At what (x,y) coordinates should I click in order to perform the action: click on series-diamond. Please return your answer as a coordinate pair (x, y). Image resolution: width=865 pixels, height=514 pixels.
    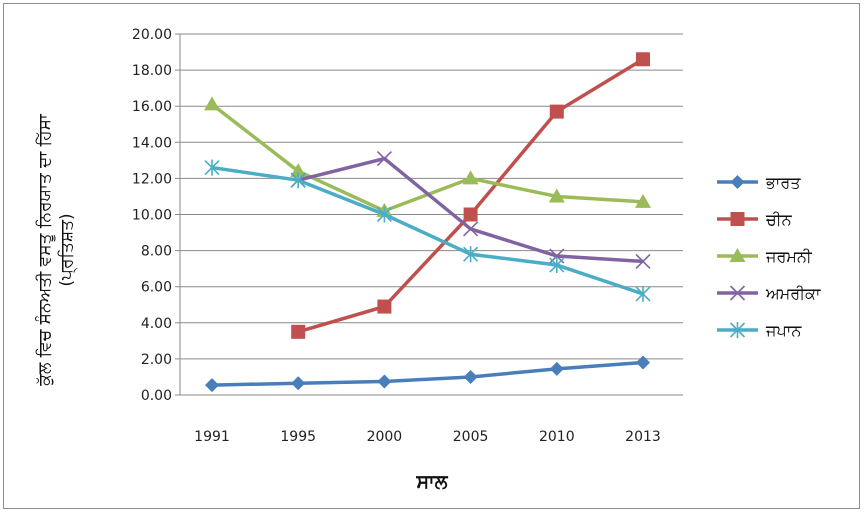
    Looking at the image, I should click on (427, 374).